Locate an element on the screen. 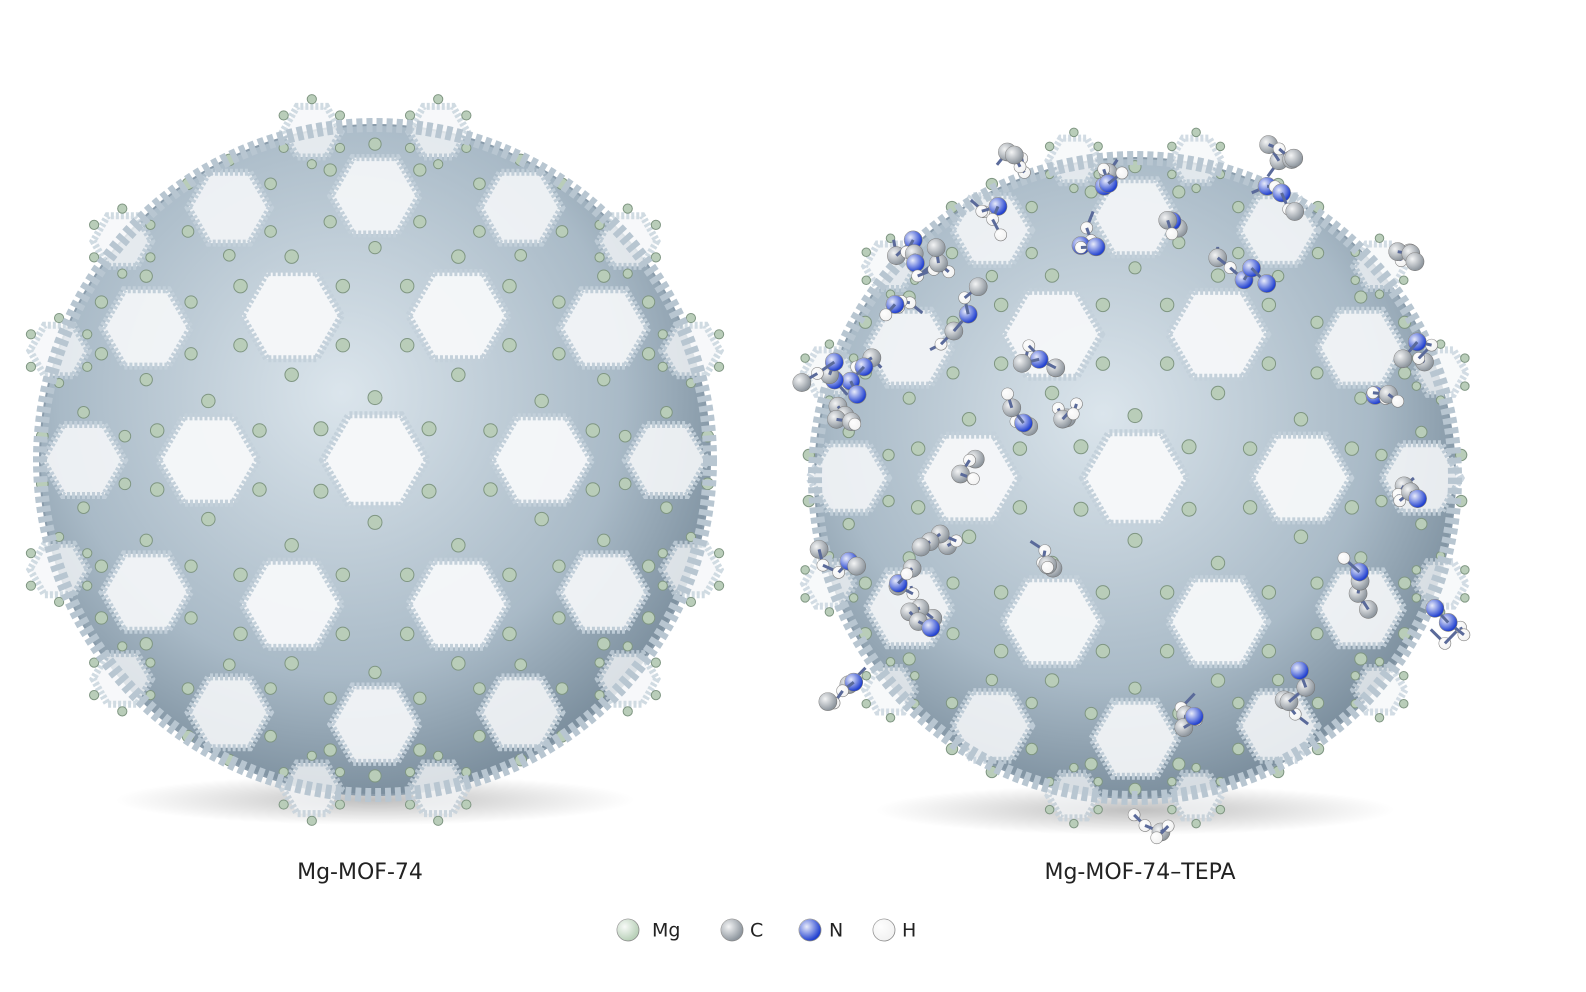 The width and height of the screenshot is (1586, 992). legend: Mg C N H is located at coordinates (766, 930).